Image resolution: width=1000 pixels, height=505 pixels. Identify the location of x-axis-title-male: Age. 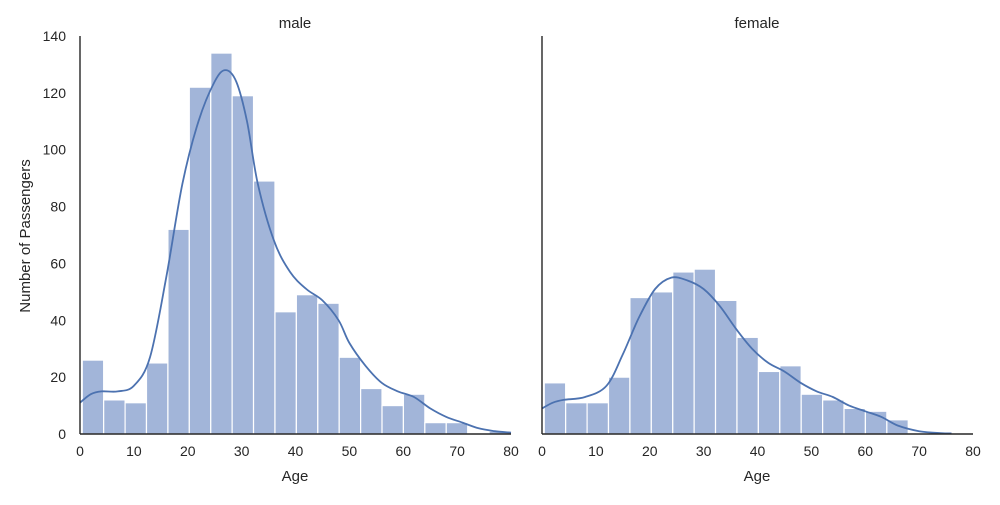
(295, 476).